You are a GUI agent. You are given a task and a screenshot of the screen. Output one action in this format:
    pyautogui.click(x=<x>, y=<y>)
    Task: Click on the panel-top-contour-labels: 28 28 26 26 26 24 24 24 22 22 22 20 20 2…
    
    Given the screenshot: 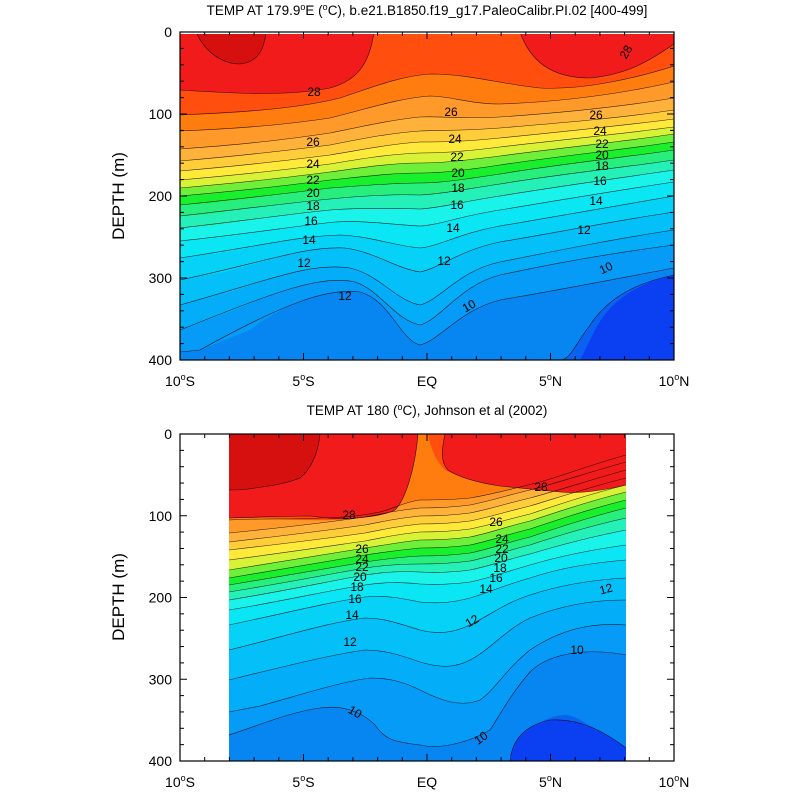 What is the action you would take?
    pyautogui.click(x=466, y=178)
    